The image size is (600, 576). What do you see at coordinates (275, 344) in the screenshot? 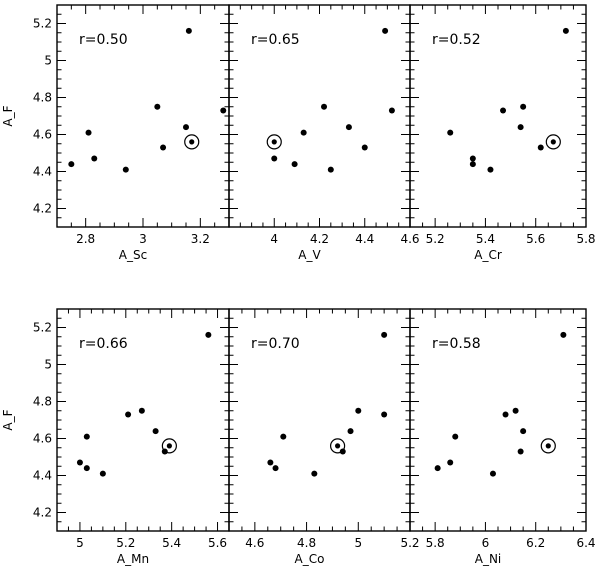
I see `correlation-annotation: r=0.70` at bounding box center [275, 344].